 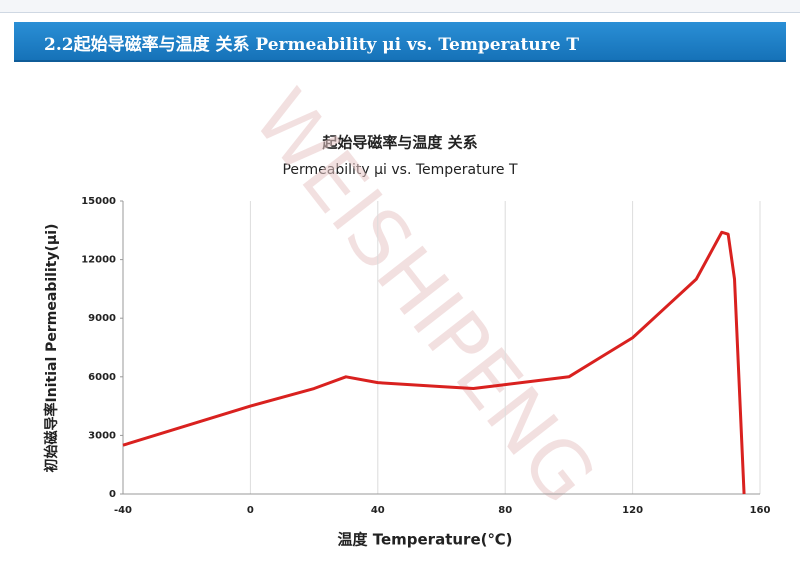 I want to click on y-tick-label: 3000, so click(x=102, y=435).